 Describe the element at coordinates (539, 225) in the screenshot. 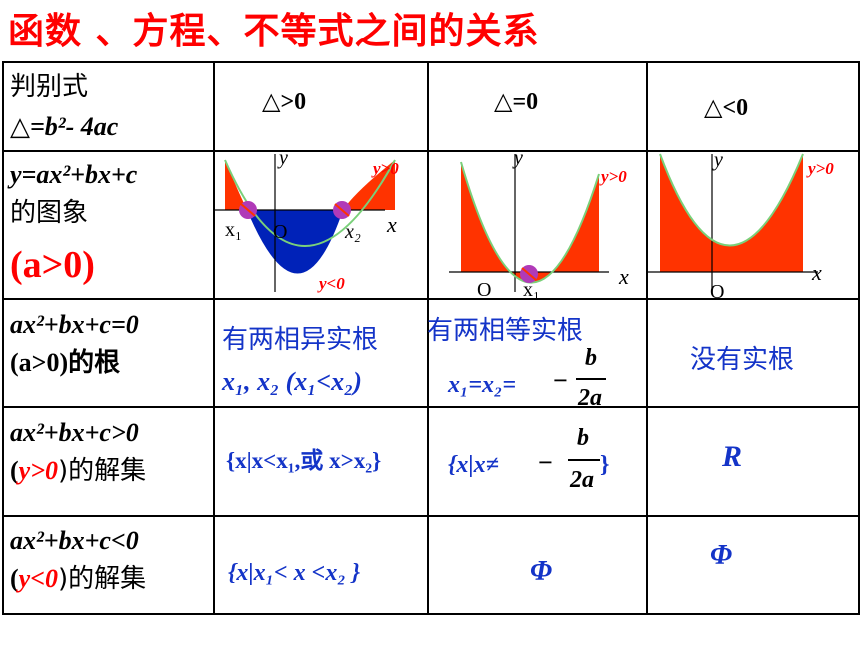

I see `parabola-graph-one-root: y x O x₁ y>0` at that location.